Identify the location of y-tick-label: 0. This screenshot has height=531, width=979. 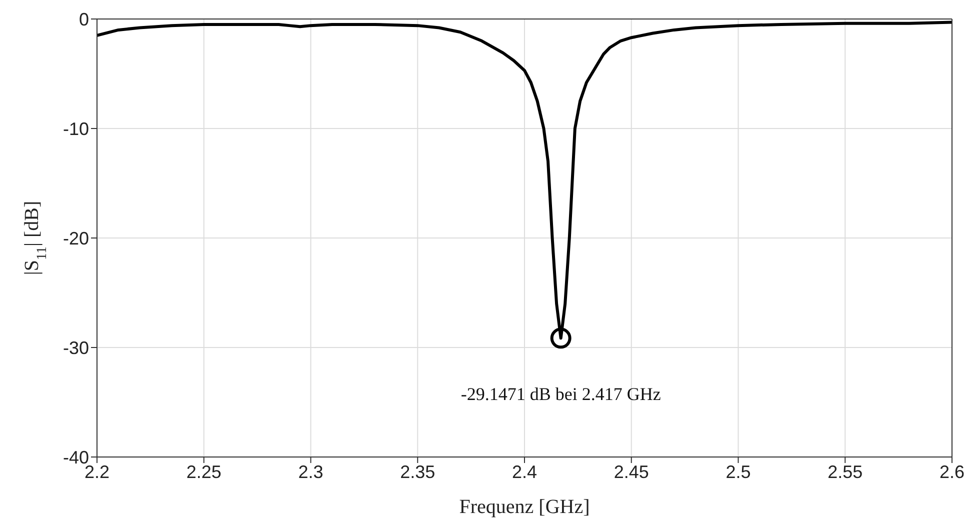
(83, 19).